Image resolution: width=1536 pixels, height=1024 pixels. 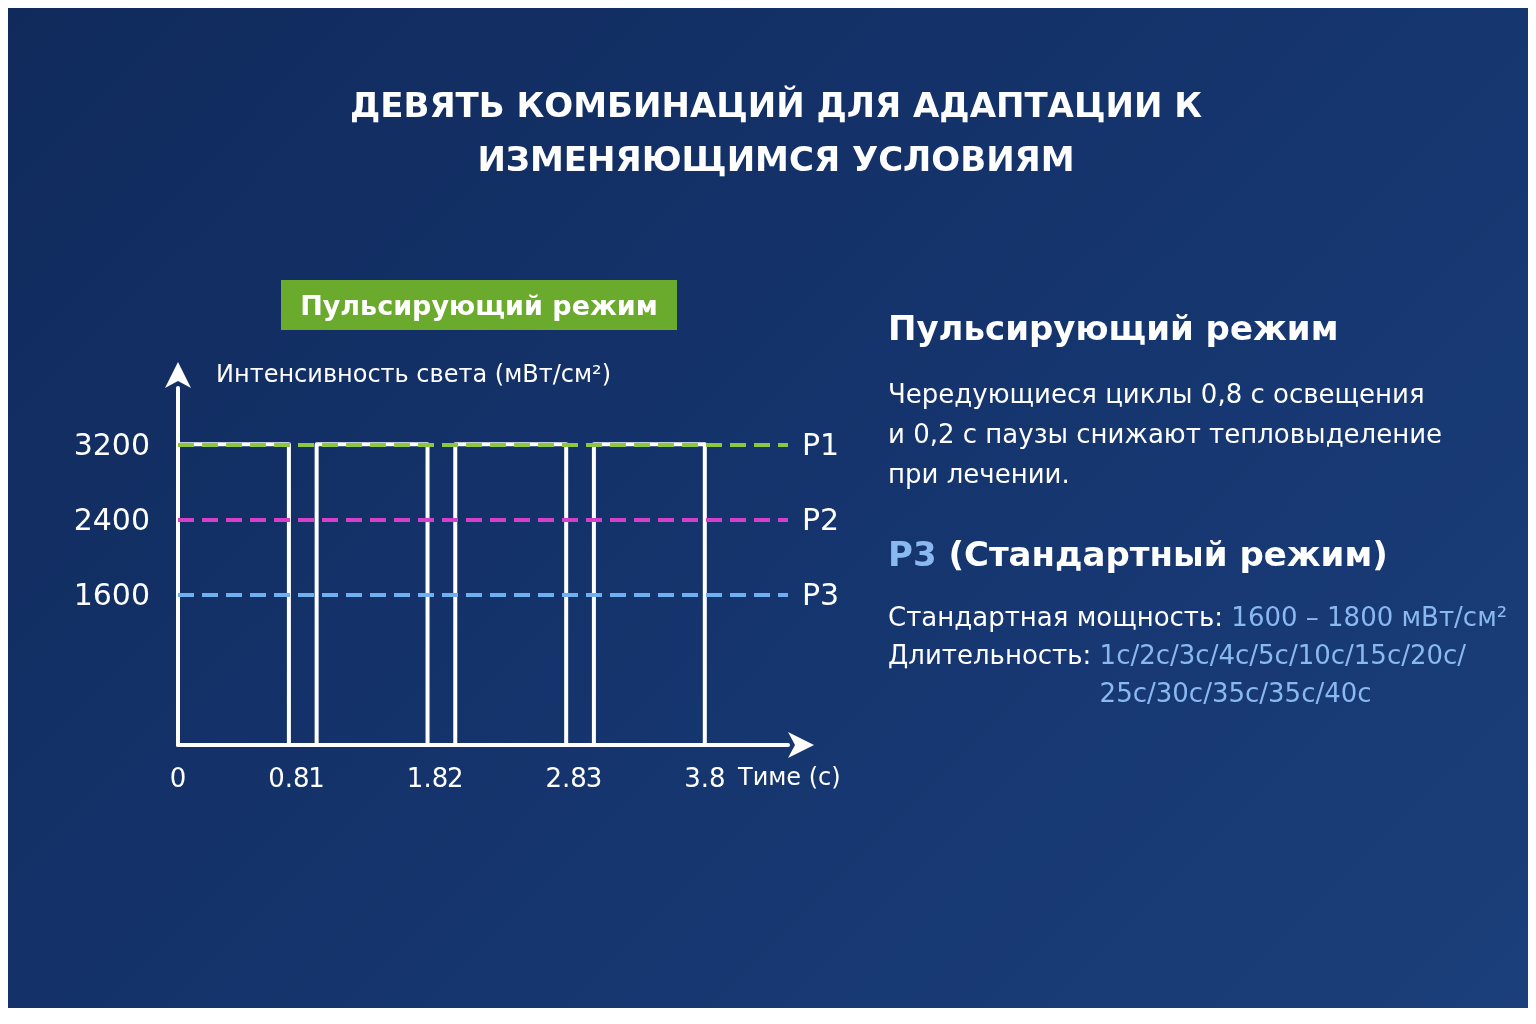 I want to click on ref-line-label: P3, so click(x=821, y=595).